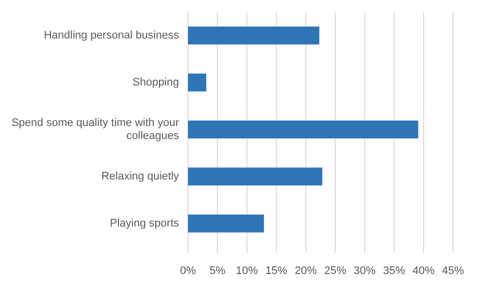  What do you see at coordinates (335, 271) in the screenshot?
I see `x-tick-label: 25%` at bounding box center [335, 271].